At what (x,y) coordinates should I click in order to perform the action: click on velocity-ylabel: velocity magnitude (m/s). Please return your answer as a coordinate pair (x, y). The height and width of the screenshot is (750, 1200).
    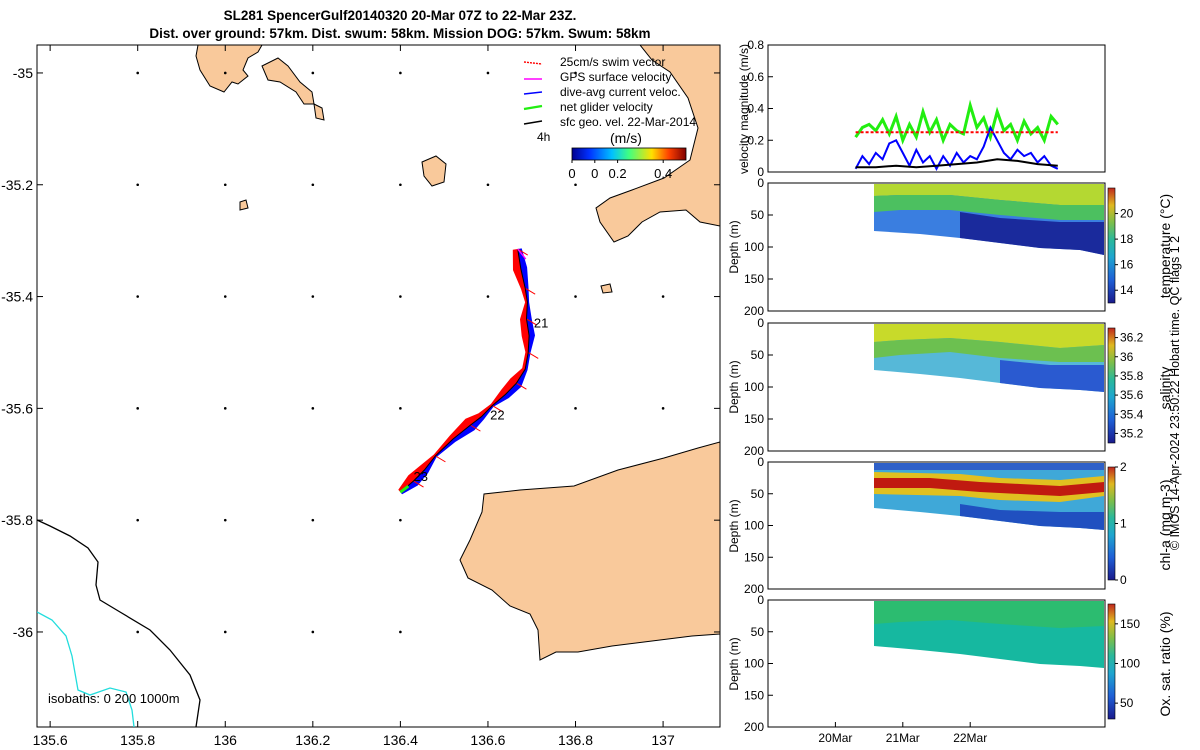
    Looking at the image, I should click on (744, 109).